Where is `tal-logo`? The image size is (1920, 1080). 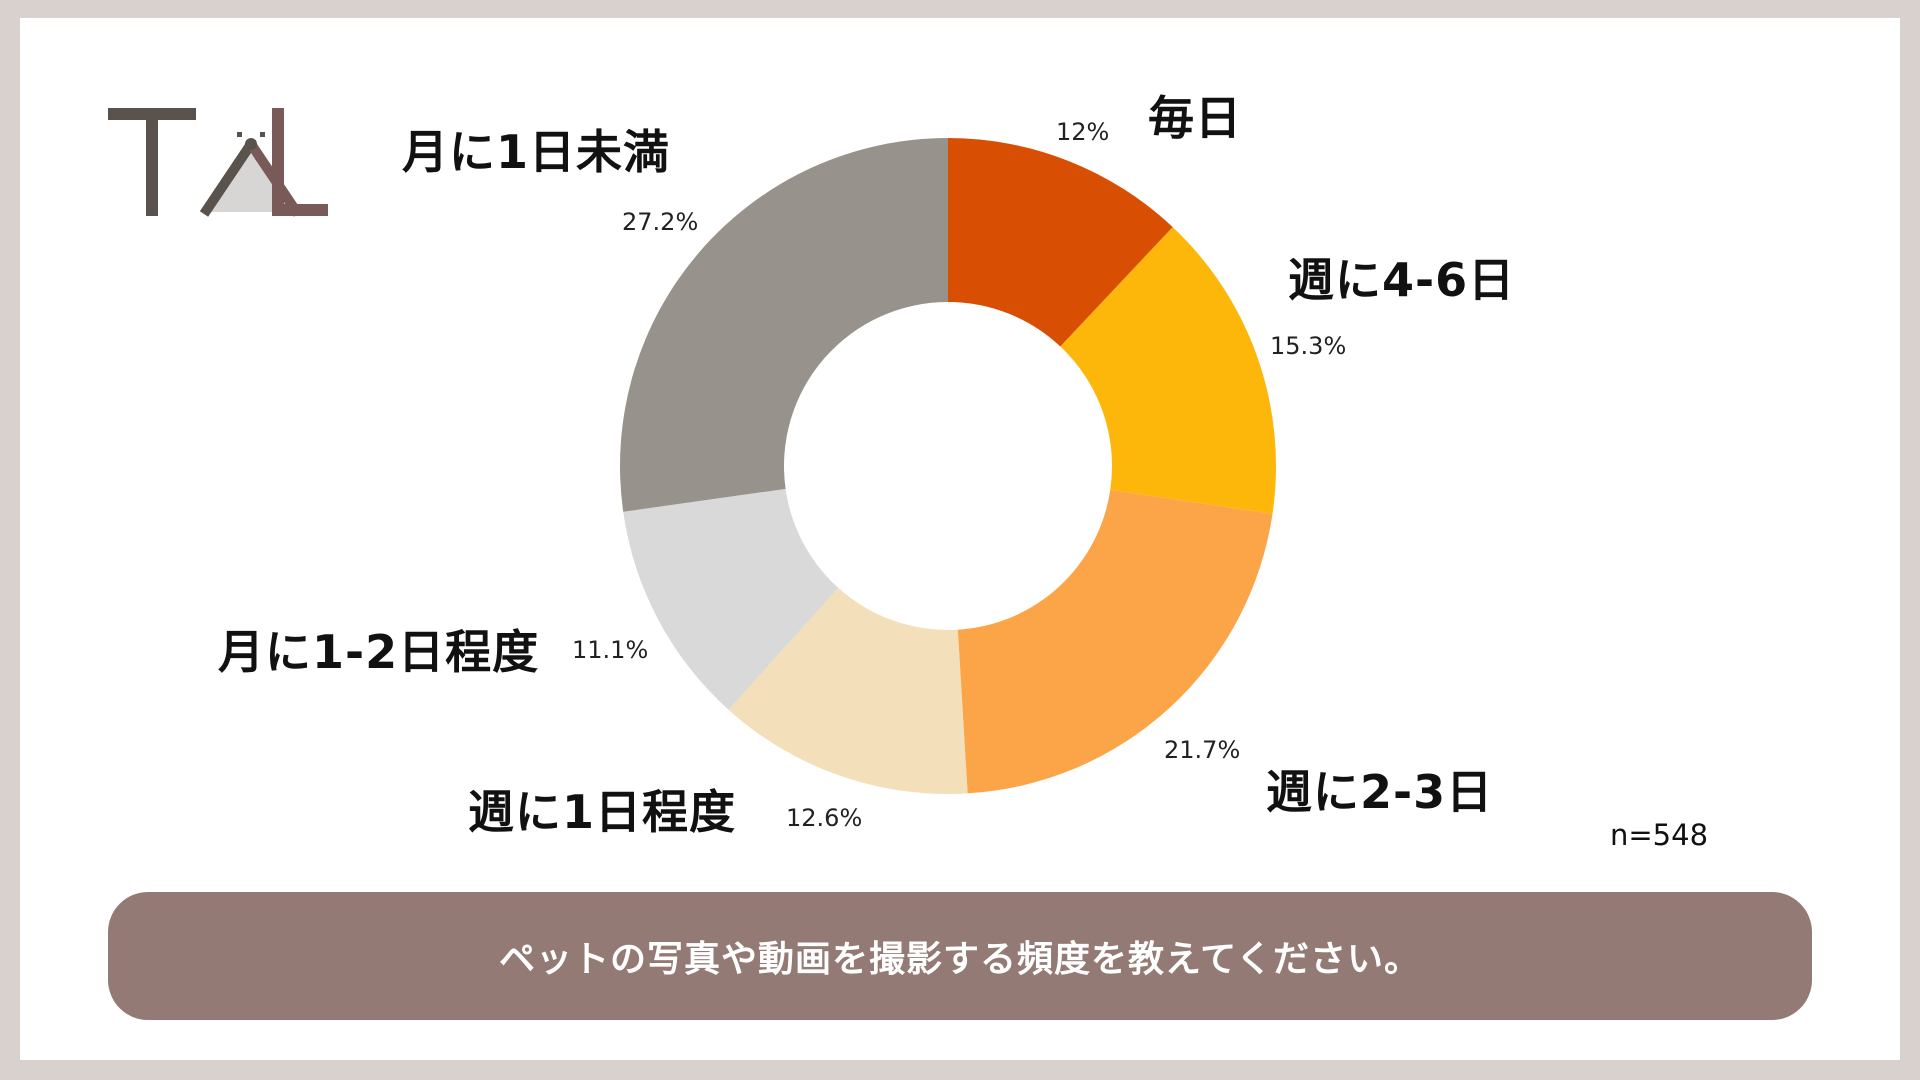
tal-logo is located at coordinates (218, 162).